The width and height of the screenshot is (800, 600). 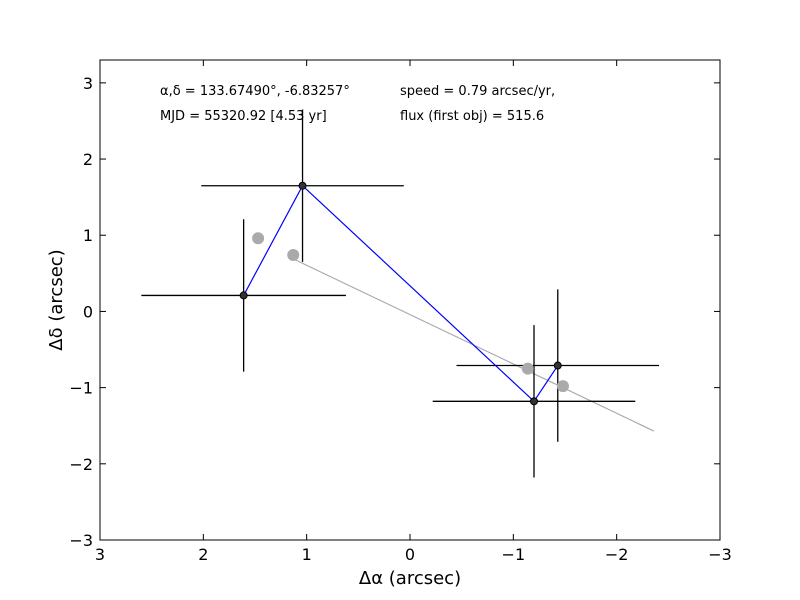 What do you see at coordinates (514, 554) in the screenshot?
I see `x-tick-label-4: −1` at bounding box center [514, 554].